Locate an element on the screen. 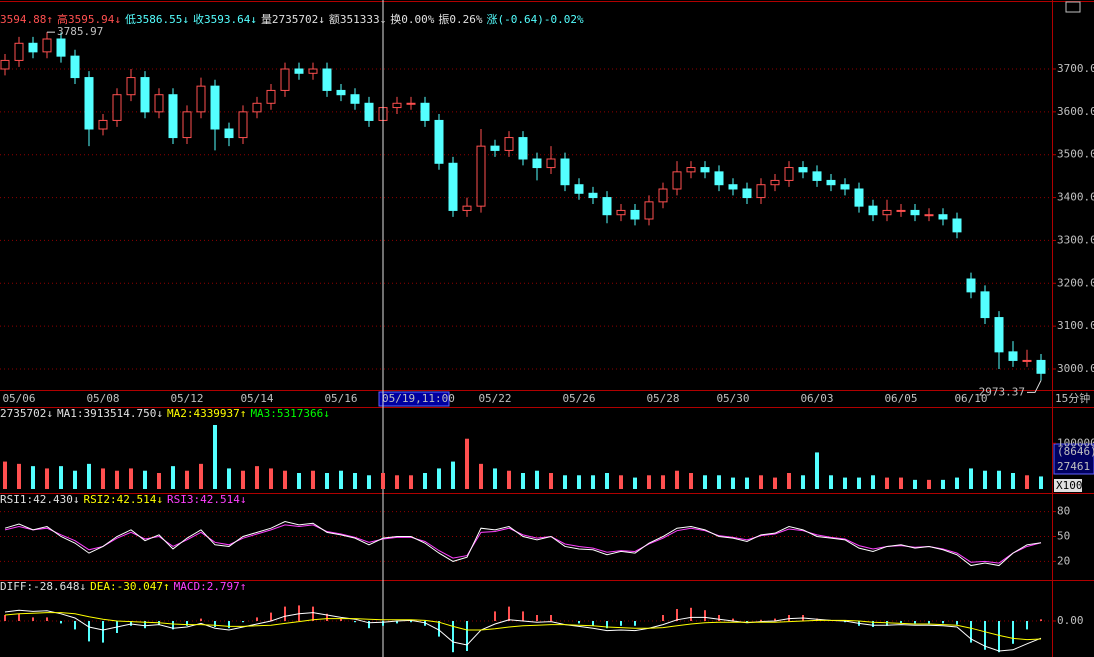 The width and height of the screenshot is (1094, 657). legend-item: MA2:4339937↑ is located at coordinates (206, 413).